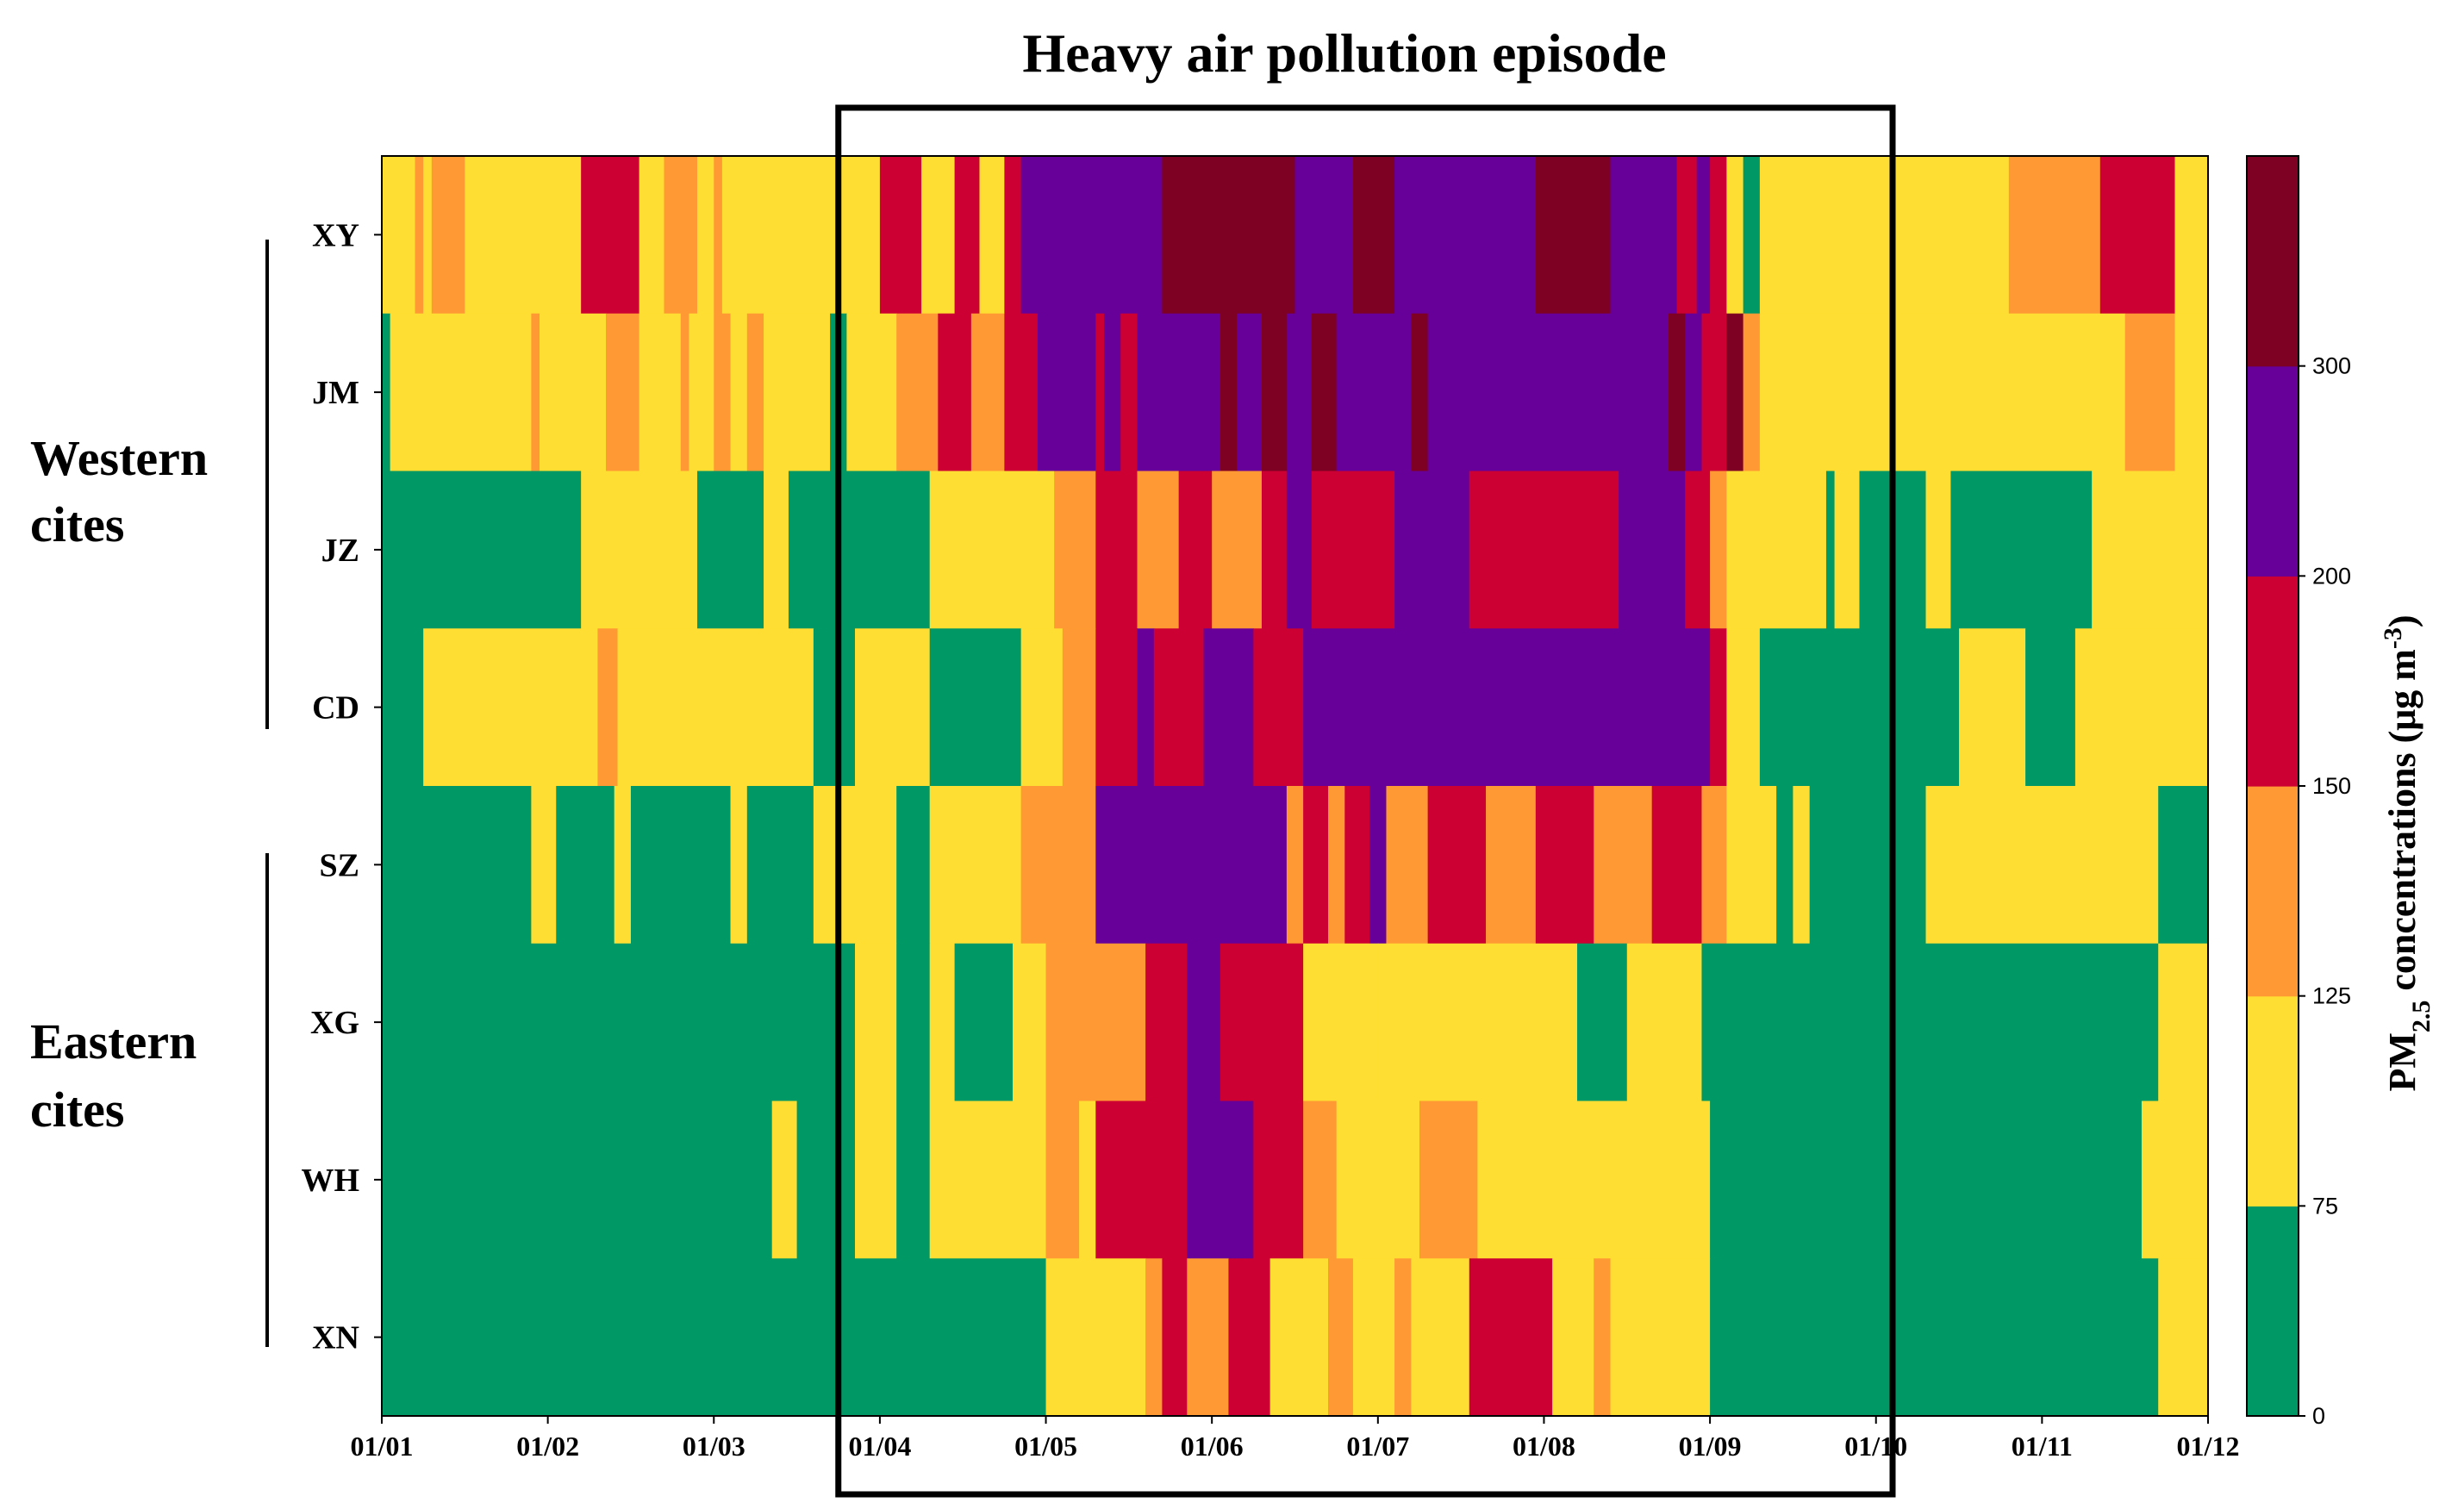  I want to click on colorbar-tick-label: 150, so click(2331, 786).